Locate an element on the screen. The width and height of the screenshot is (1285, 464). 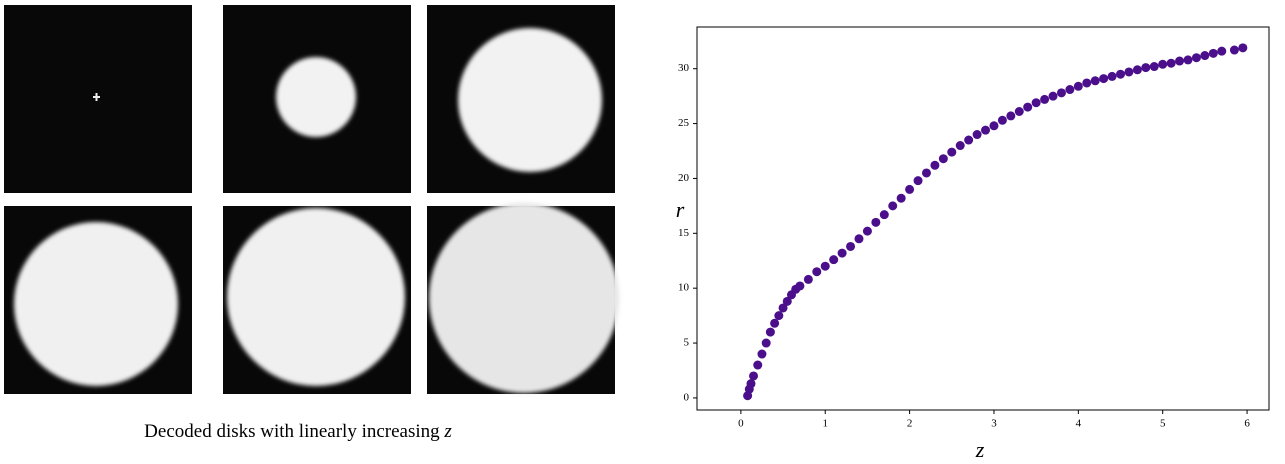
x-tick-label: 4 is located at coordinates (1079, 424).